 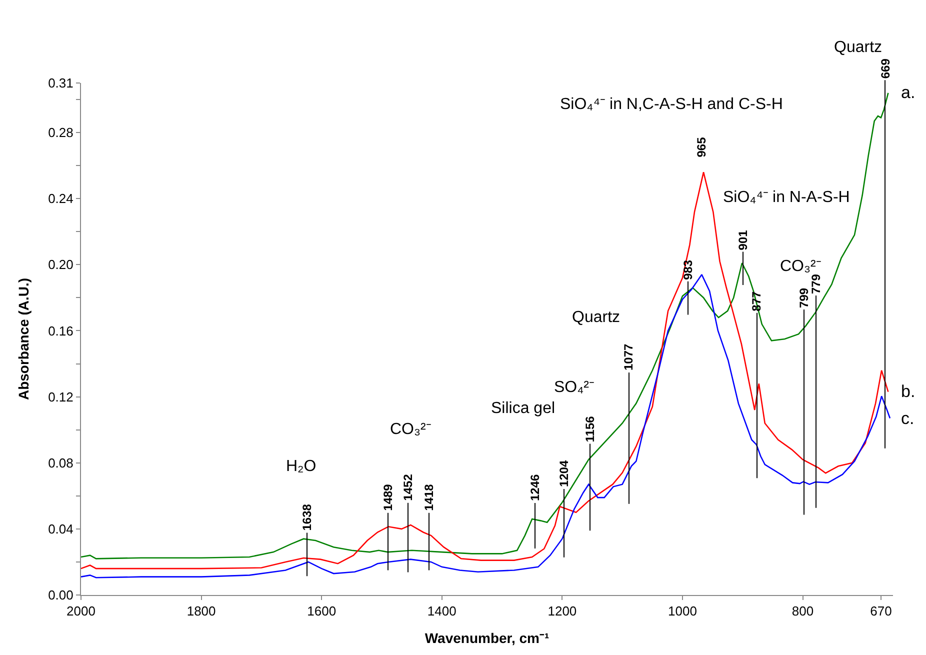 What do you see at coordinates (881, 611) in the screenshot?
I see `x-tick-label: 670` at bounding box center [881, 611].